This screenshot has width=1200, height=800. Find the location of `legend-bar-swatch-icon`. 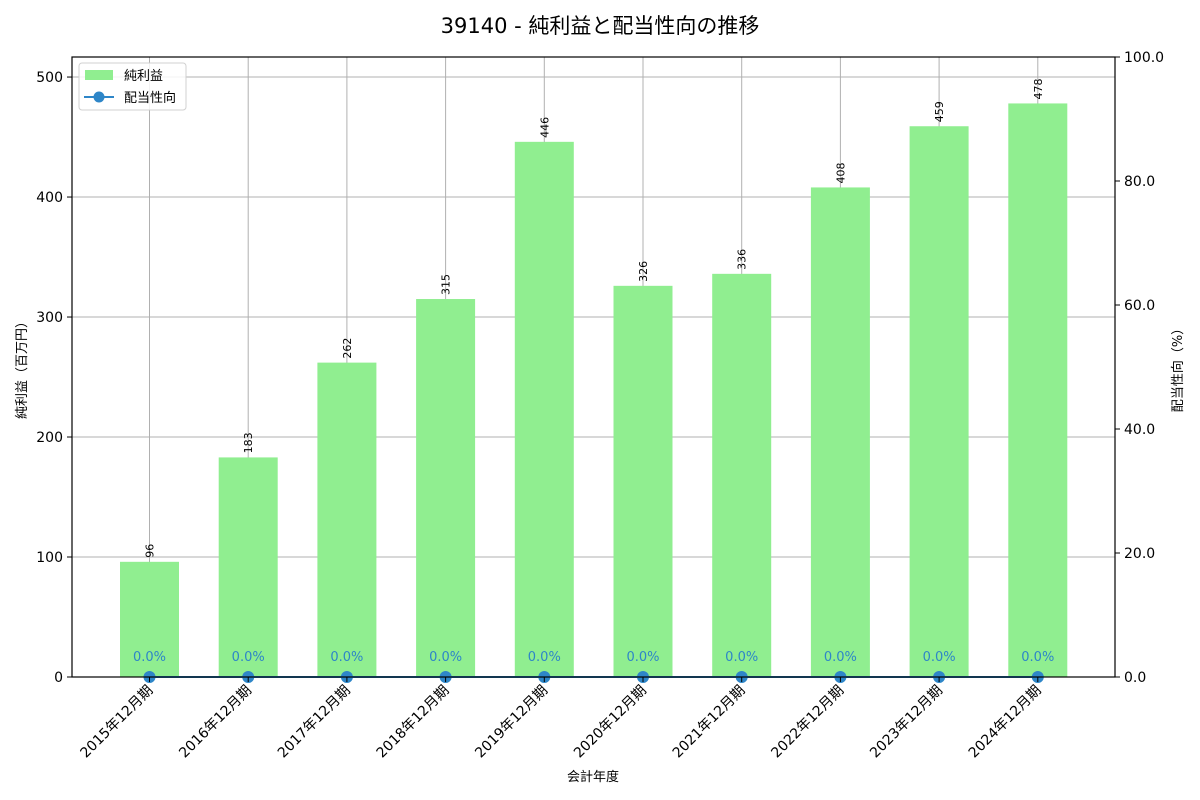

legend-bar-swatch-icon is located at coordinates (99, 75).